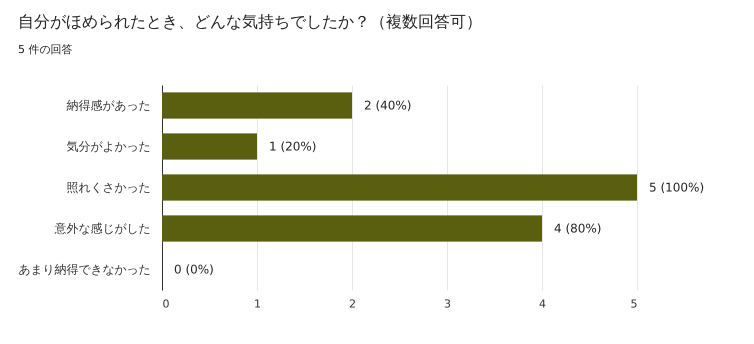  I want to click on x-tick-label: 5, so click(634, 304).